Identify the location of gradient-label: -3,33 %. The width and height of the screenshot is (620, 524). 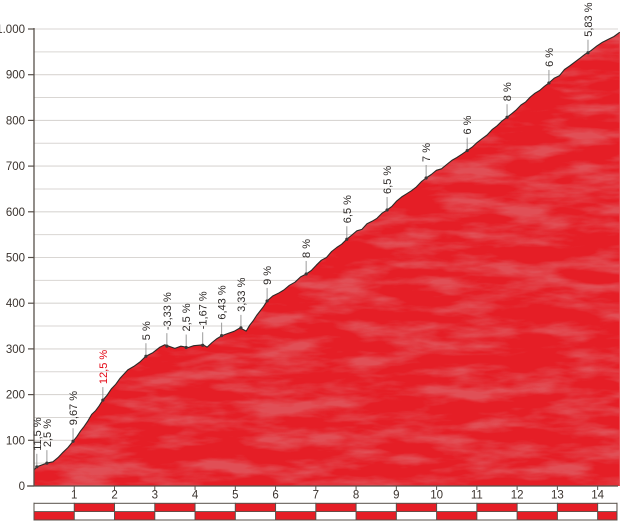
(168, 311).